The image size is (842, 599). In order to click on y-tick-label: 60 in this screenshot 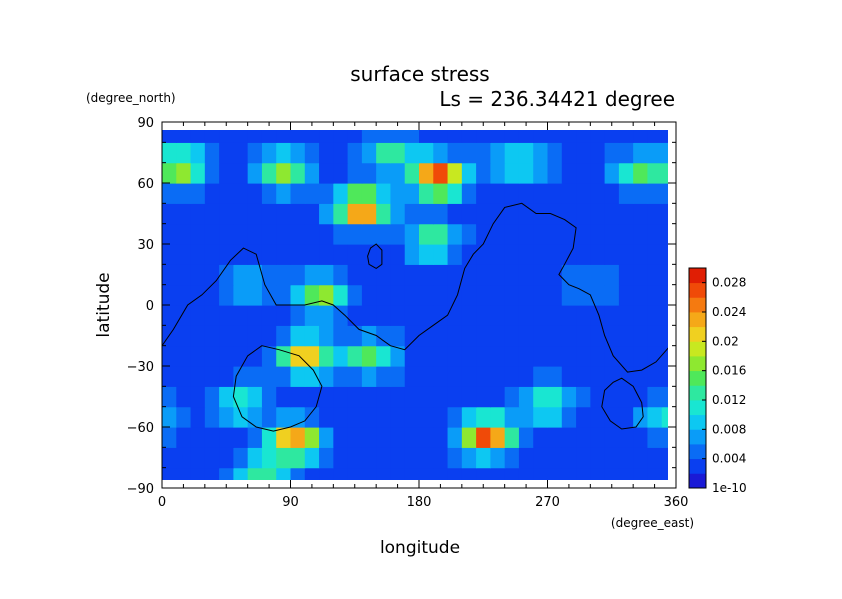, I will do `click(145, 184)`.